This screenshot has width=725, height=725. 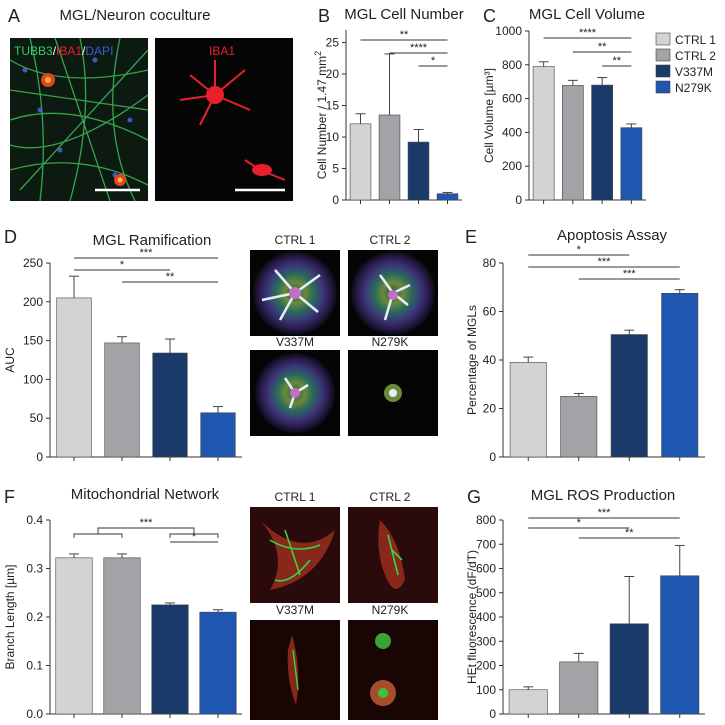 What do you see at coordinates (344, 605) in the screenshot?
I see `panel-f-micrographs: CTRL 1 CTRL 2 V337M N279K` at bounding box center [344, 605].